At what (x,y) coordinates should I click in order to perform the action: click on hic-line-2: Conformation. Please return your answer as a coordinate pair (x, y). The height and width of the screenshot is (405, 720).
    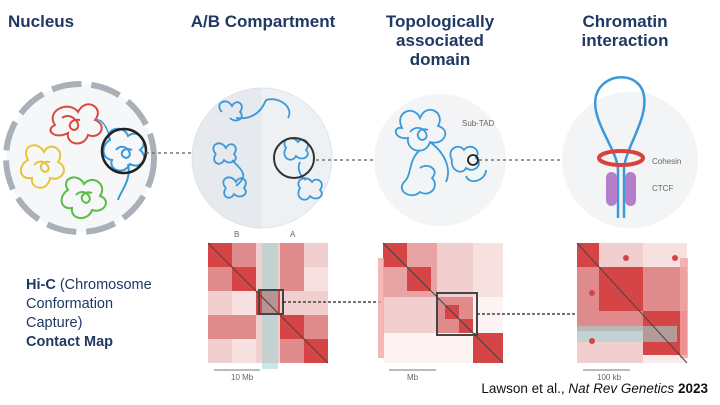
    Looking at the image, I should click on (70, 304).